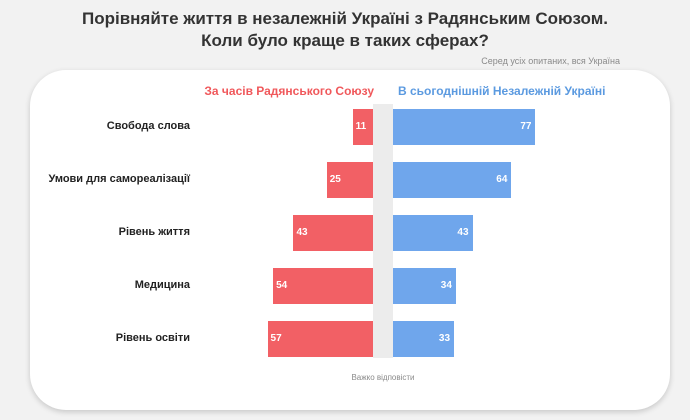 This screenshot has width=690, height=420. I want to click on value-label-independent: 64, so click(502, 179).